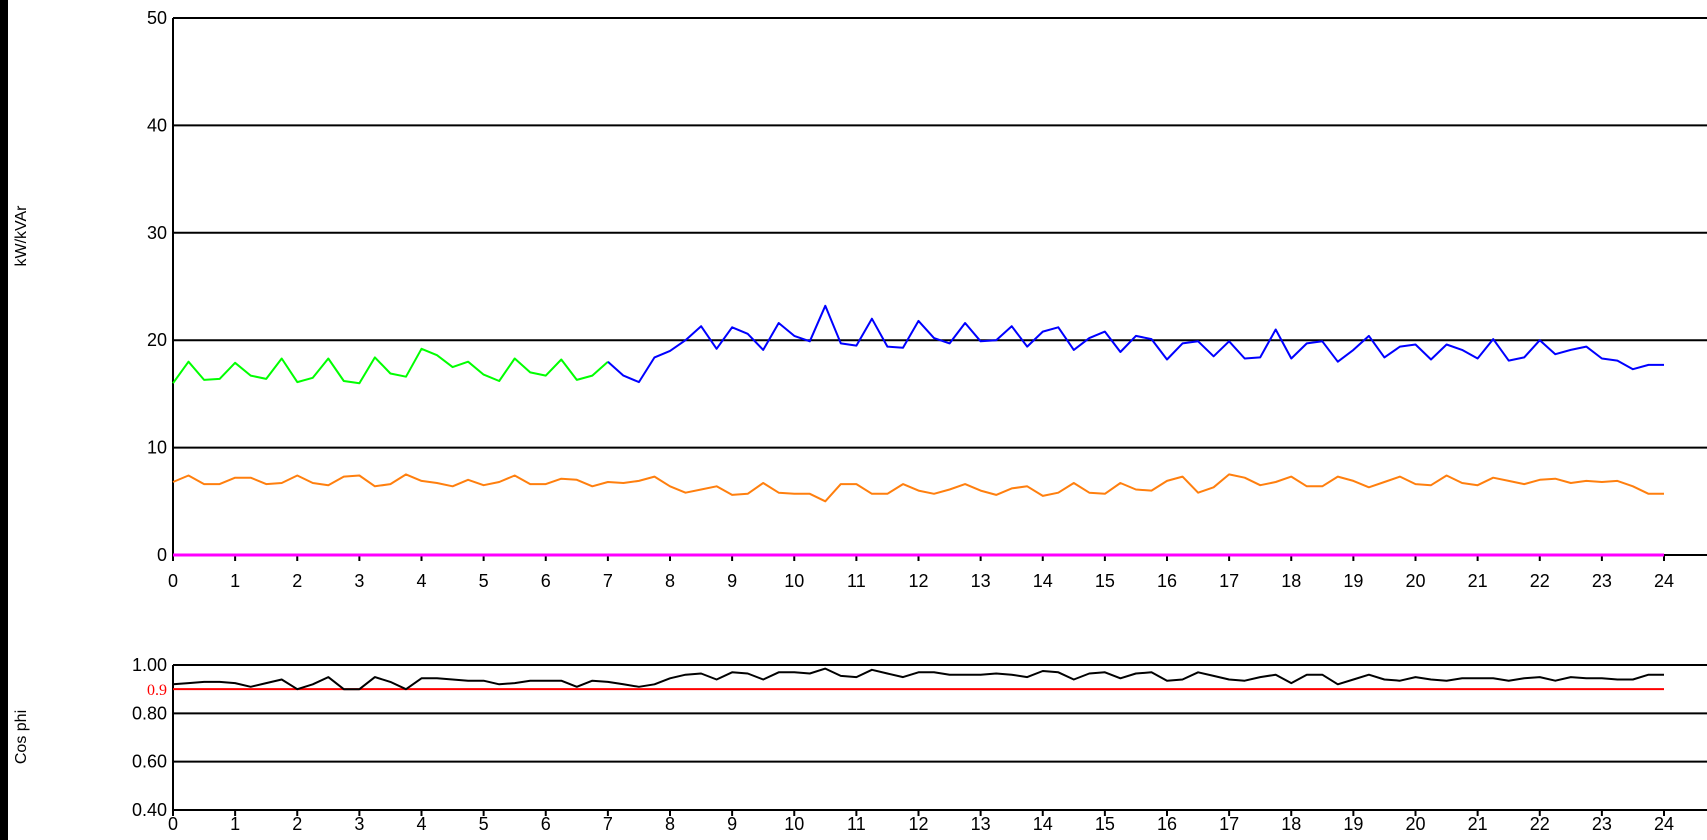  Describe the element at coordinates (1105, 581) in the screenshot. I see `power-x-tick-label: 15` at that location.